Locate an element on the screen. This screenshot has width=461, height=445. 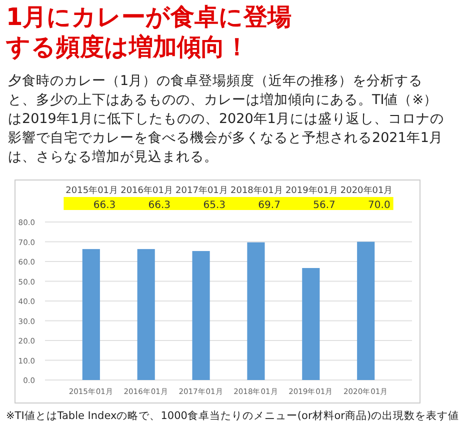
category-label: 2019年01月 is located at coordinates (311, 191).